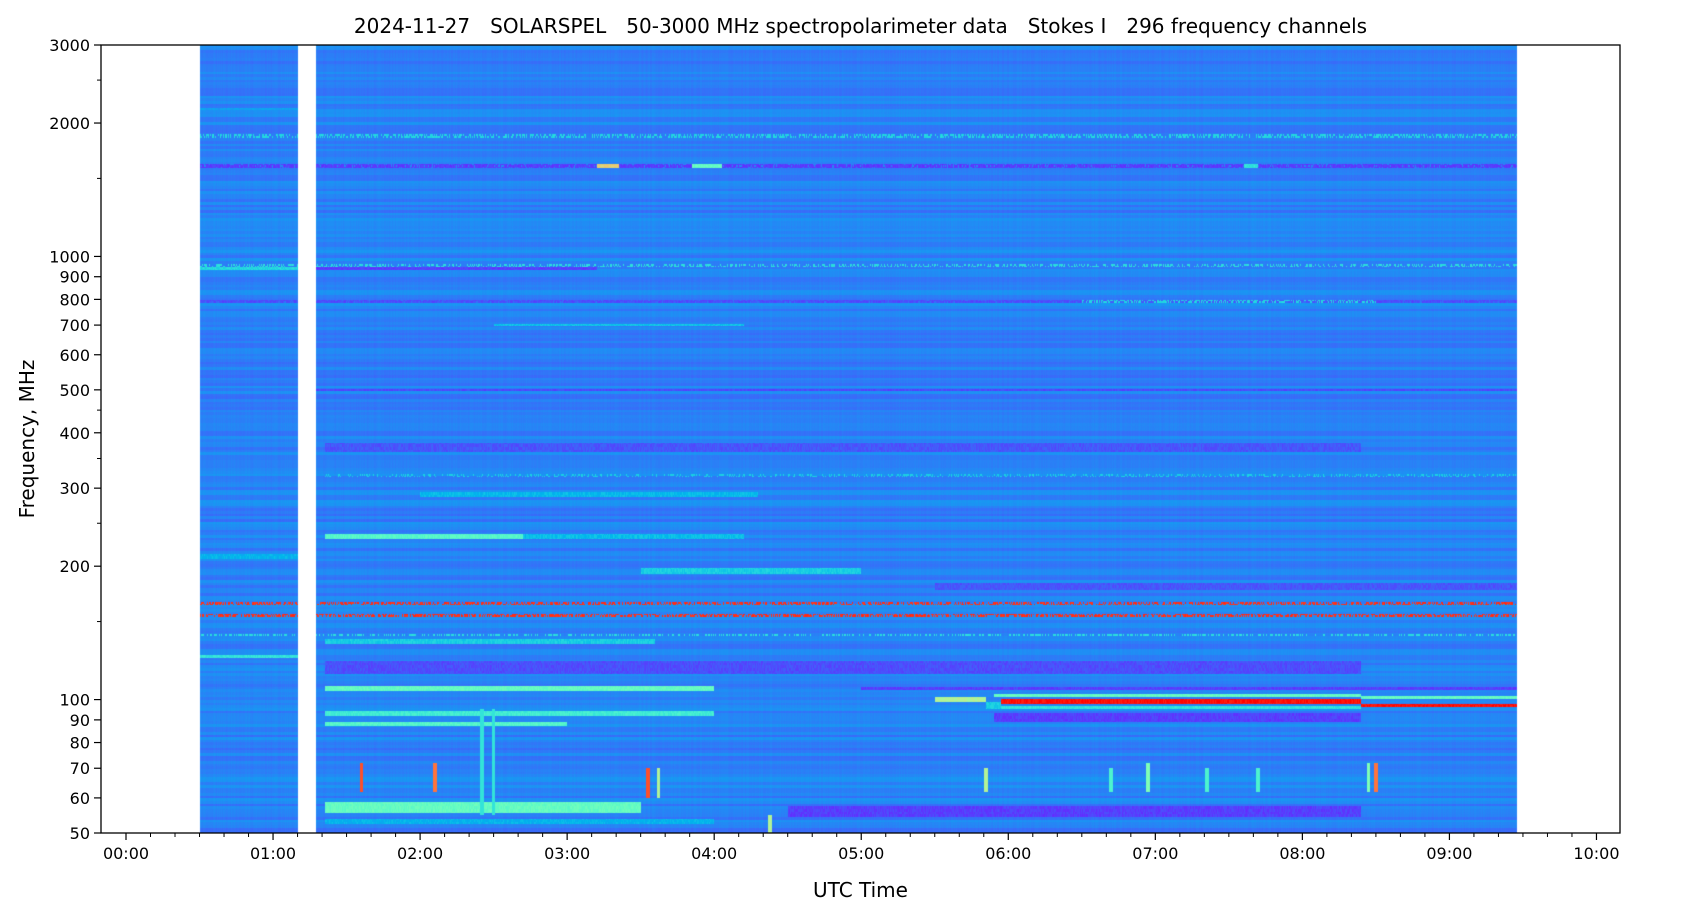  I want to click on y-tick-label: 3000, so click(69, 45).